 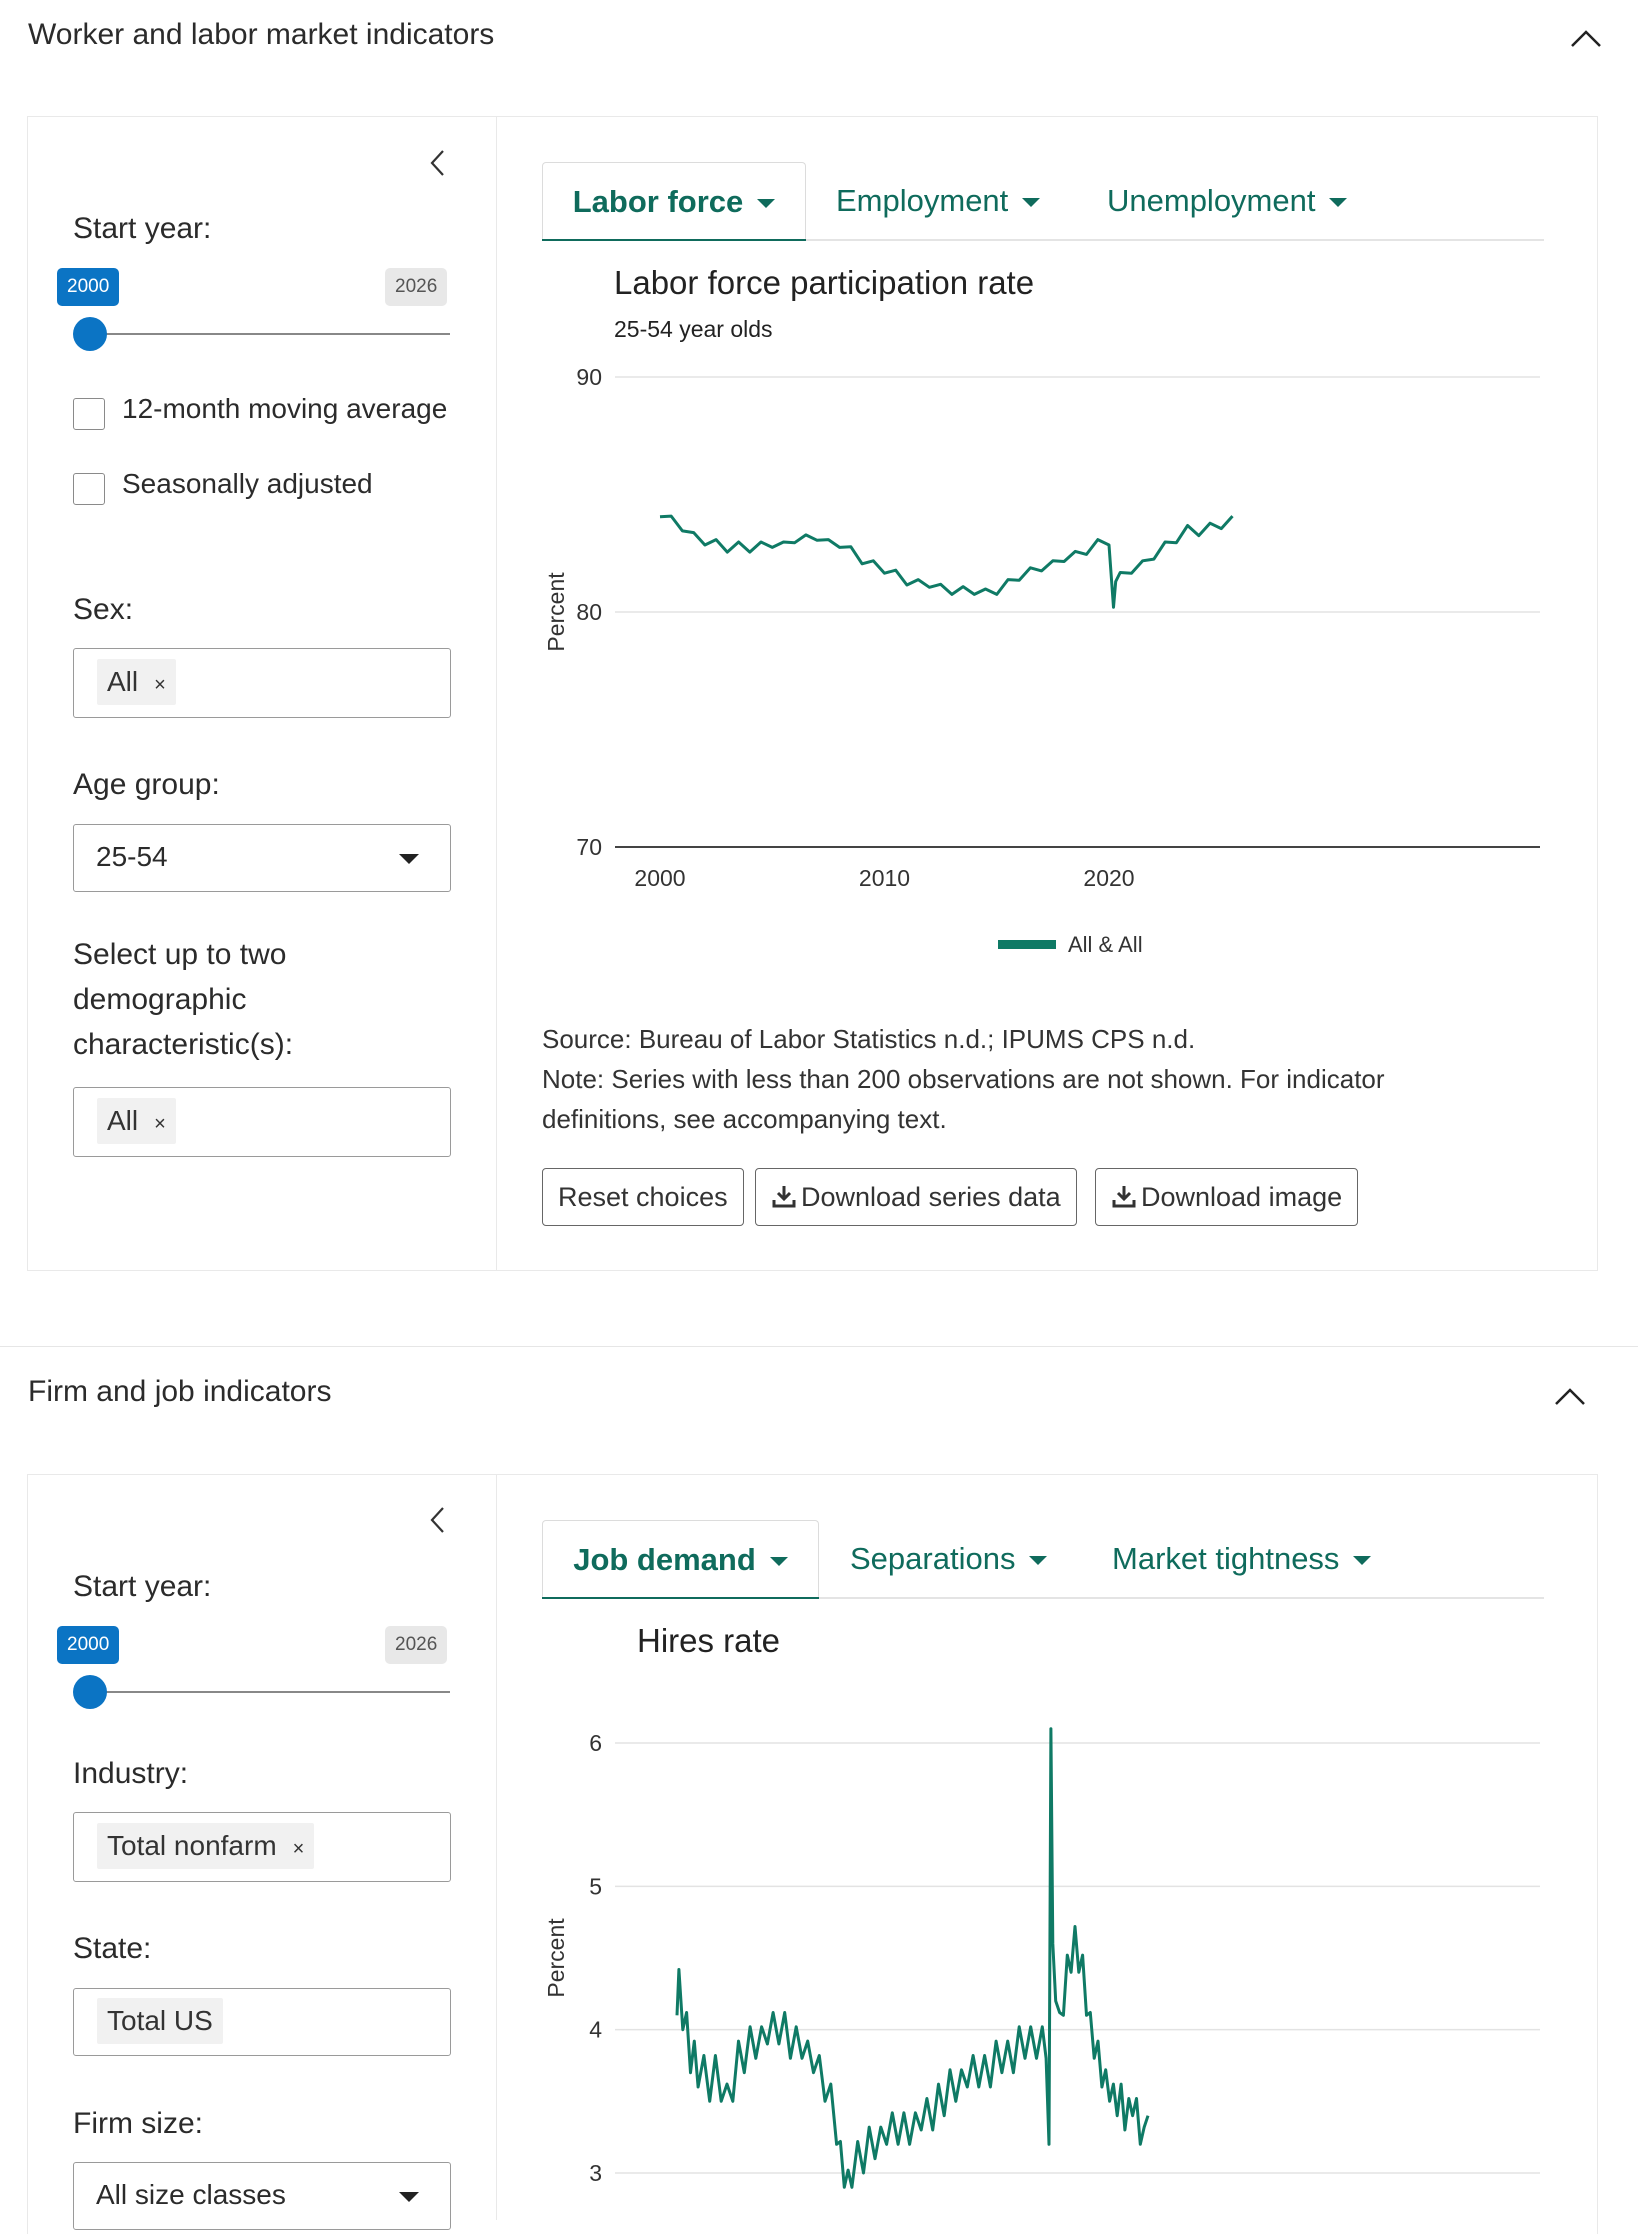 What do you see at coordinates (146, 784) in the screenshot?
I see `age-group-label: Age group:` at bounding box center [146, 784].